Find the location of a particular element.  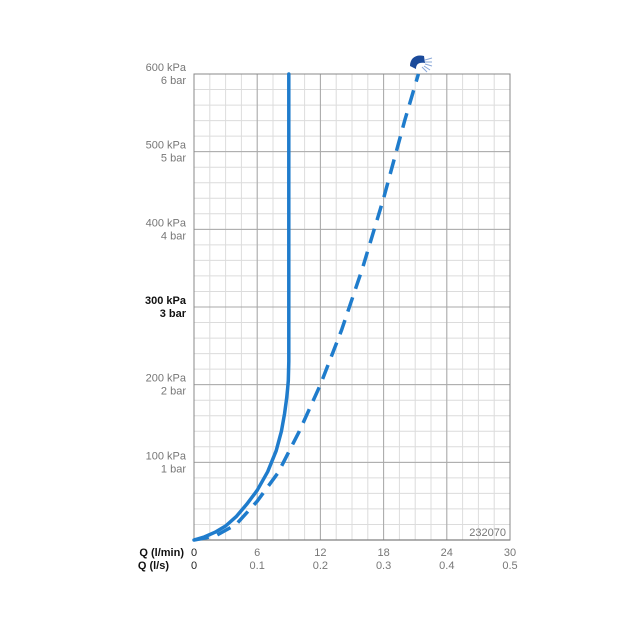

x-axis-label-ls: Q (l/s) is located at coordinates (154, 566).